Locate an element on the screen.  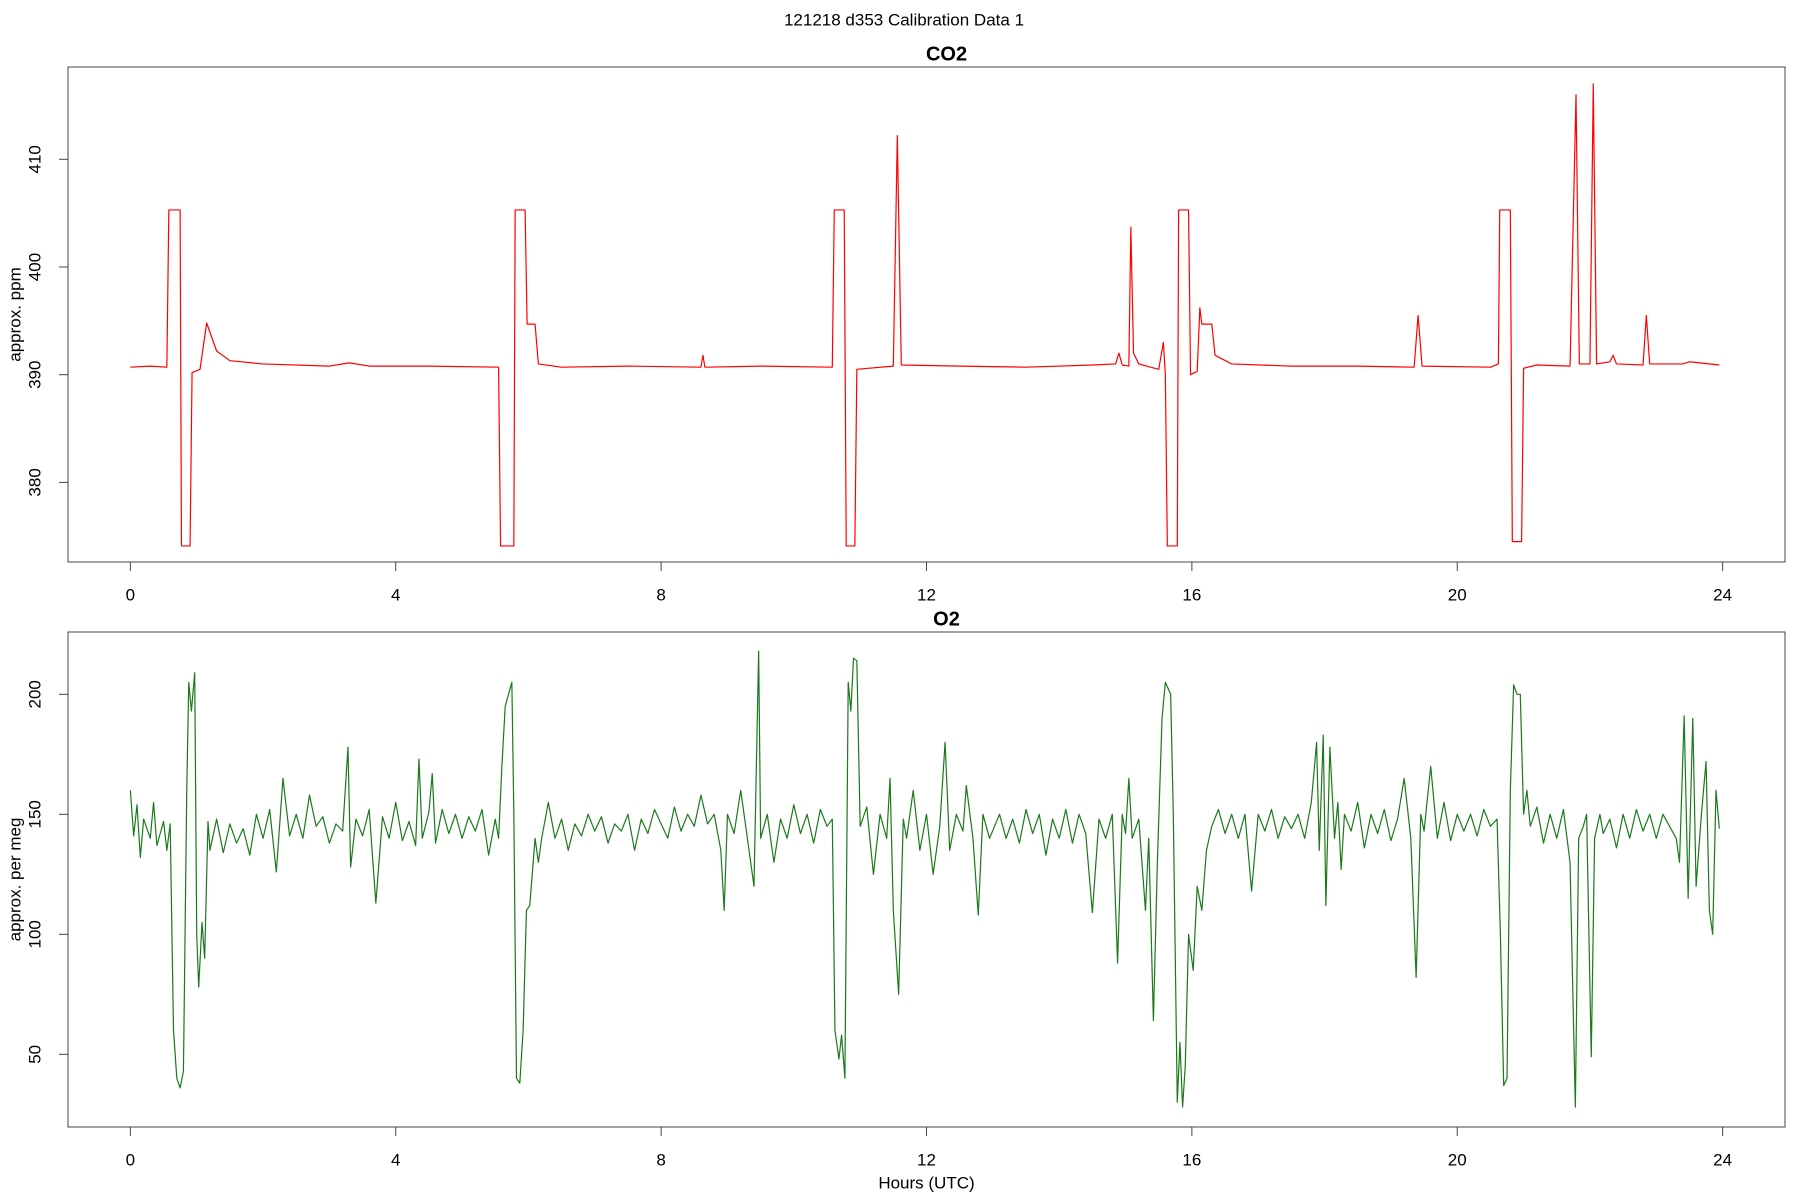
y-axis-label: approx. ppm is located at coordinates (14, 314).